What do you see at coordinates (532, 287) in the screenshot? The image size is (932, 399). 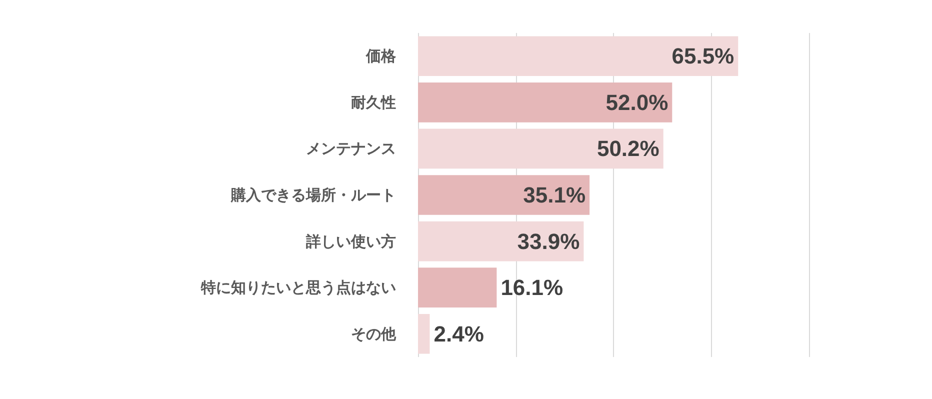 I see `data-label: 16.1%` at bounding box center [532, 287].